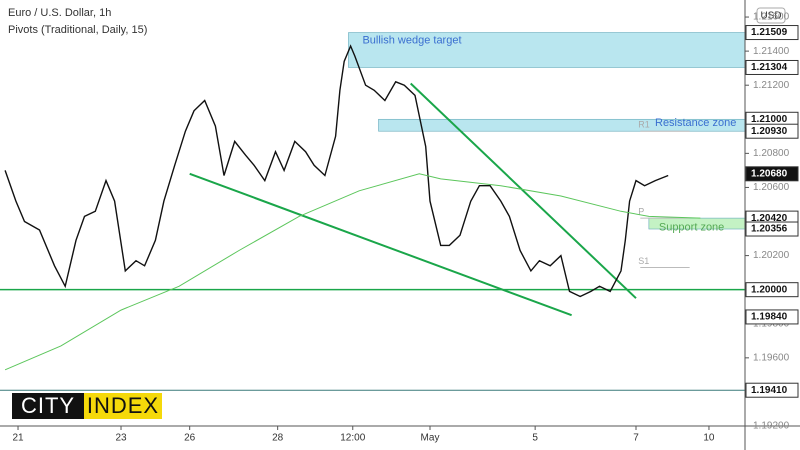  I want to click on x-tick-label: May, so click(430, 438).